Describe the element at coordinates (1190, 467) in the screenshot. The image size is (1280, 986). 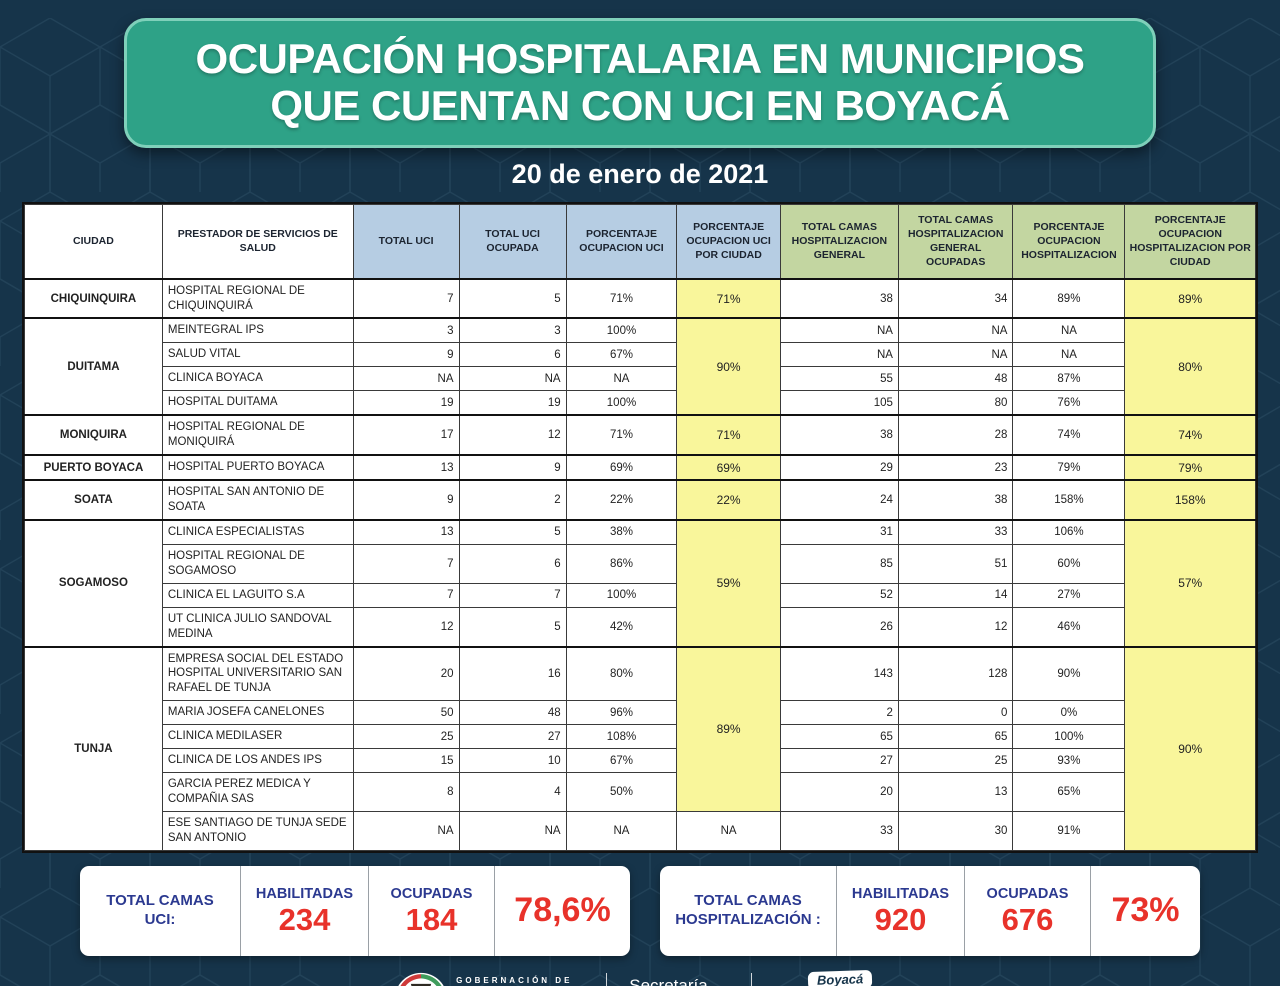
I see `hosp-city-pct-cell: 79%` at that location.